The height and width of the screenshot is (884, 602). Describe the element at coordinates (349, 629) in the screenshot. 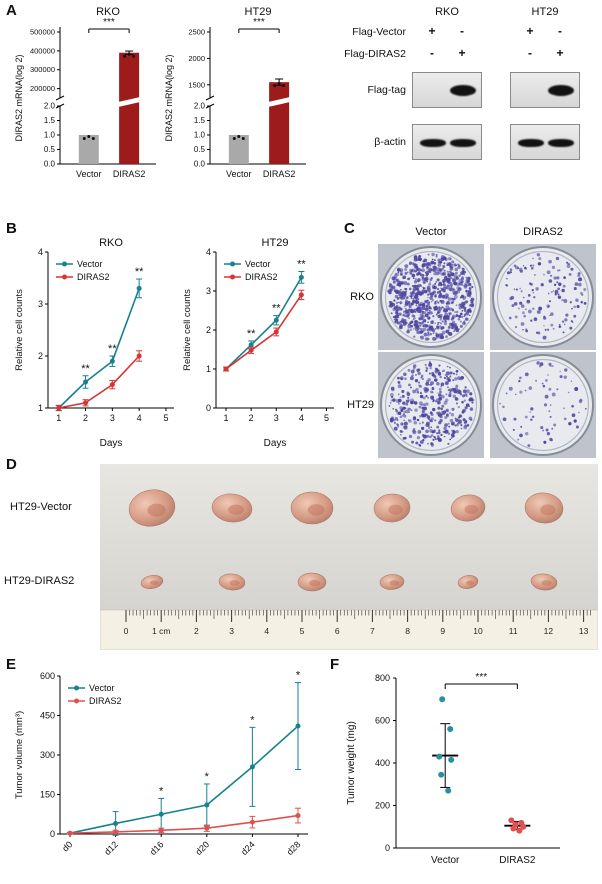

I see `ruler` at that location.